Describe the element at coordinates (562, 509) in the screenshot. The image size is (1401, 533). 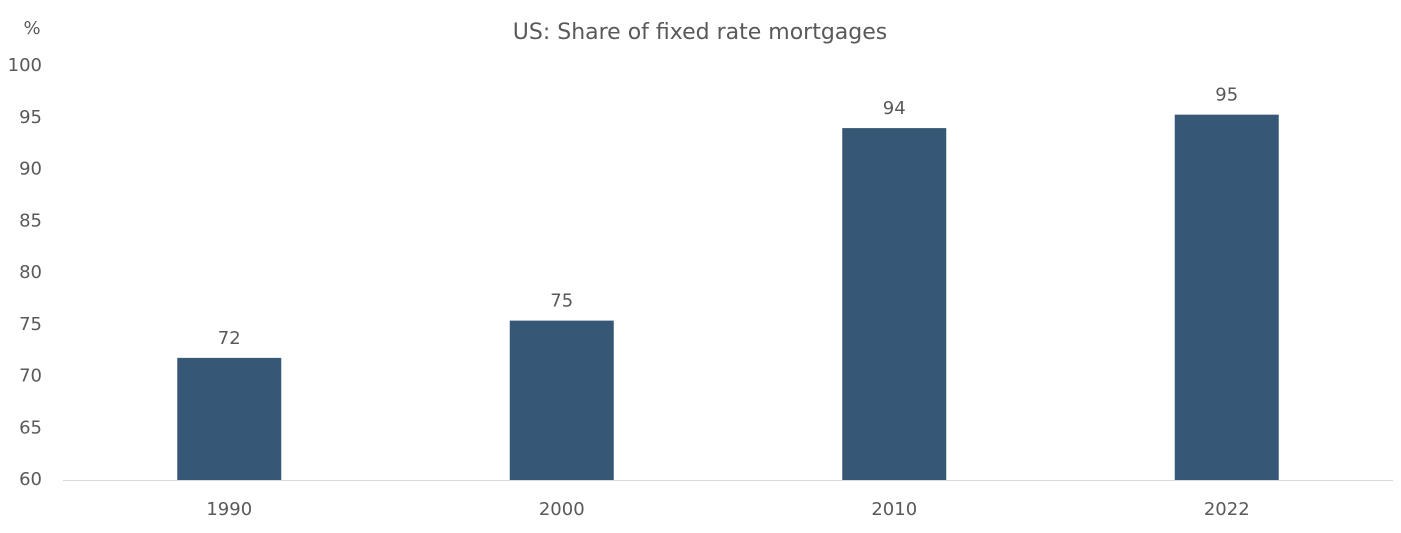
I see `x-tick-label: 2000` at that location.